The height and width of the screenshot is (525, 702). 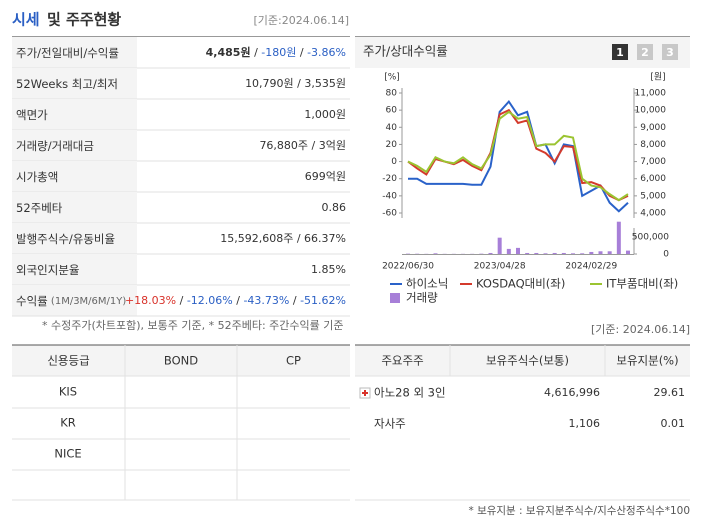 I want to click on value-part: -43.73%, so click(x=266, y=300).